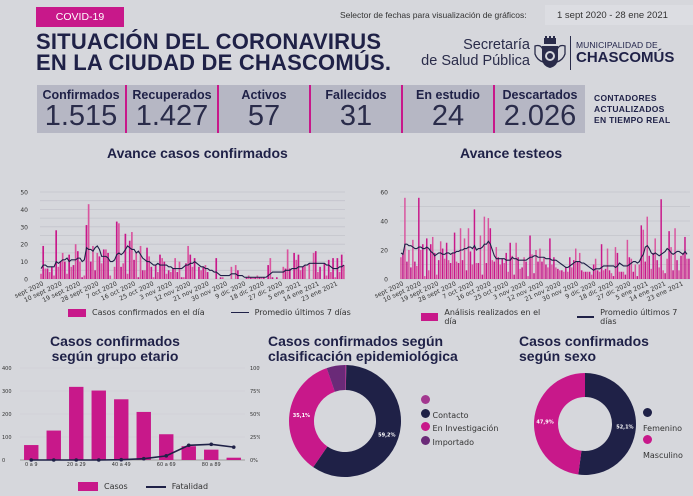 This screenshot has width=693, height=496. I want to click on chart-confirmados-title: Avance casos confirmados, so click(197, 153).